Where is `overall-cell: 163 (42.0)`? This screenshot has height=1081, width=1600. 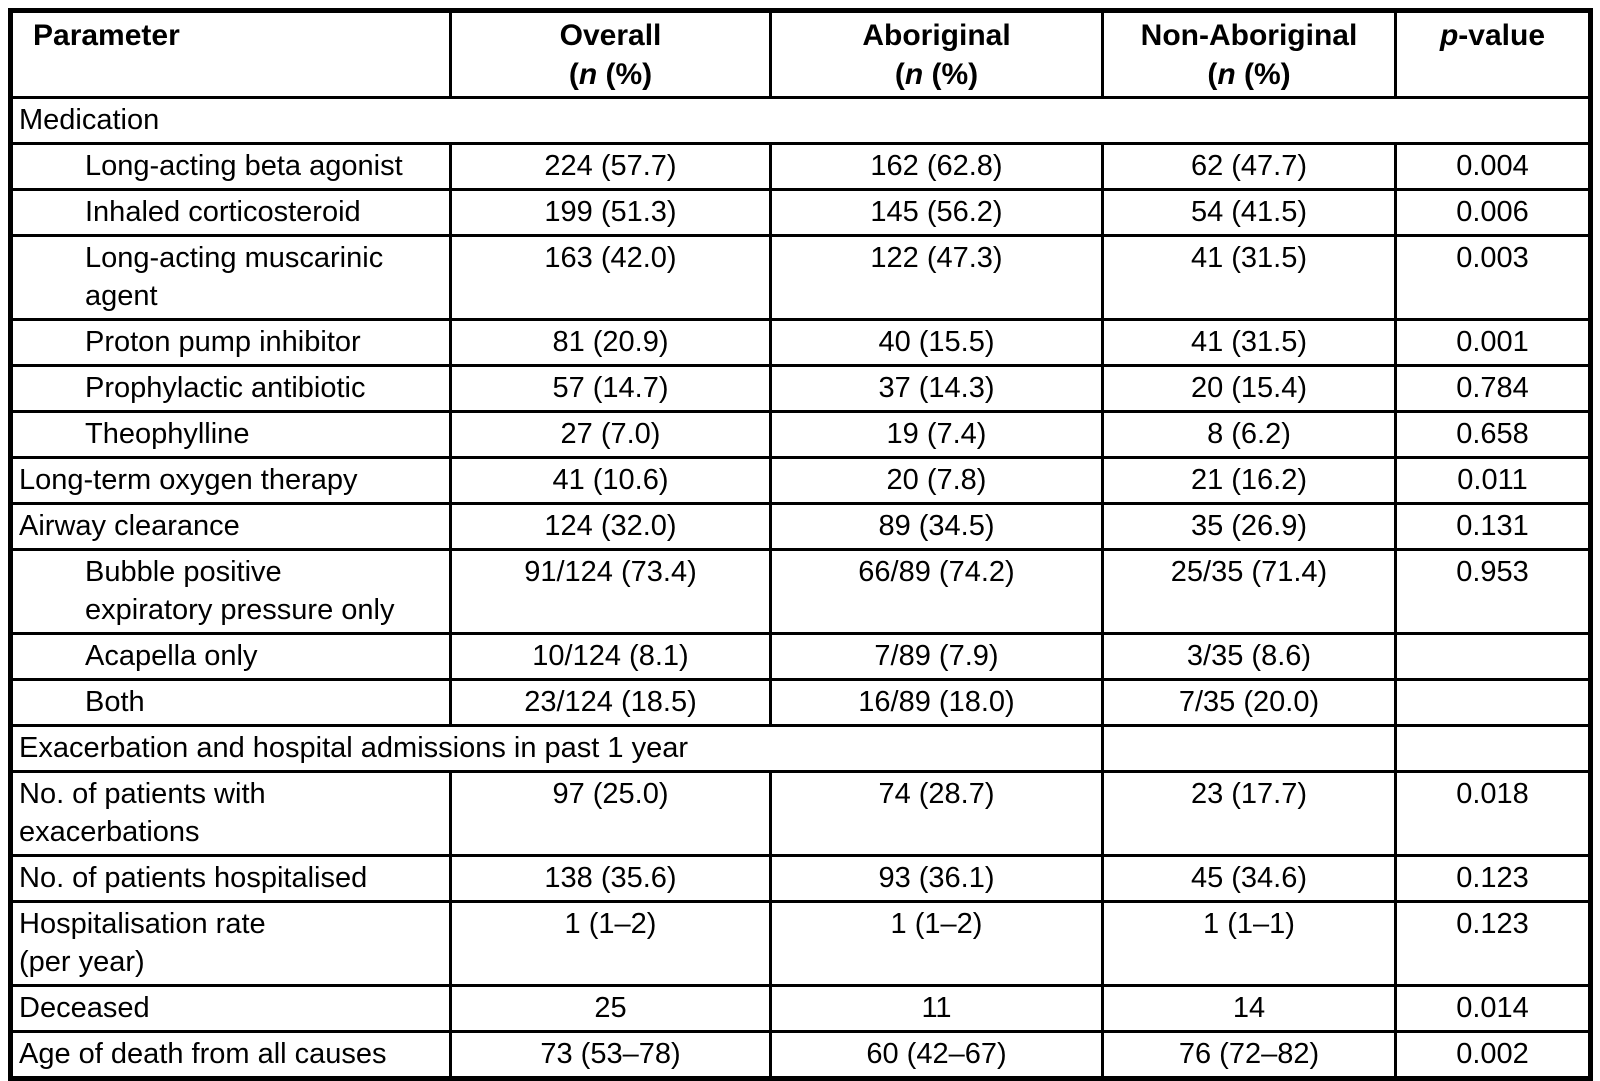 overall-cell: 163 (42.0) is located at coordinates (610, 277).